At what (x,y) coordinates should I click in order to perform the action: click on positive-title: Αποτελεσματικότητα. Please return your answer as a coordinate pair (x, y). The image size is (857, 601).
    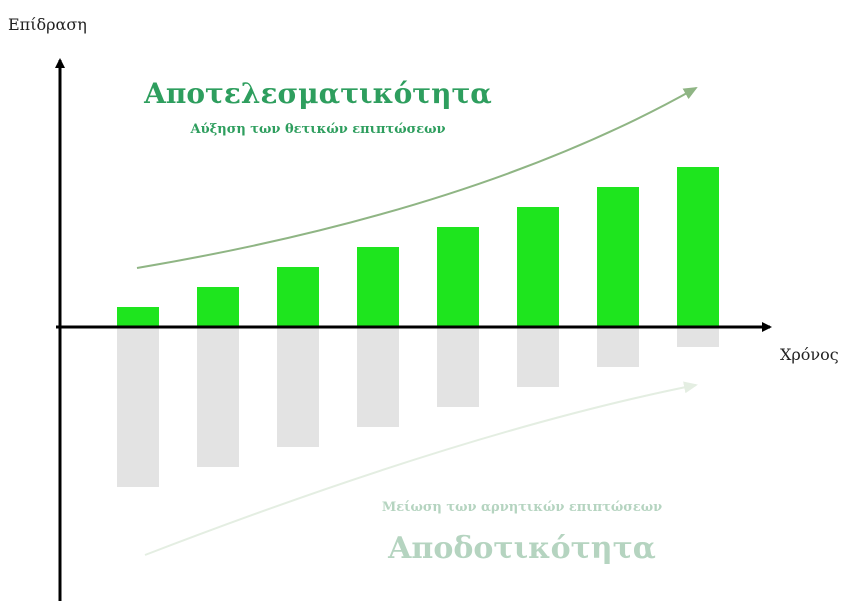
    Looking at the image, I should click on (317, 93).